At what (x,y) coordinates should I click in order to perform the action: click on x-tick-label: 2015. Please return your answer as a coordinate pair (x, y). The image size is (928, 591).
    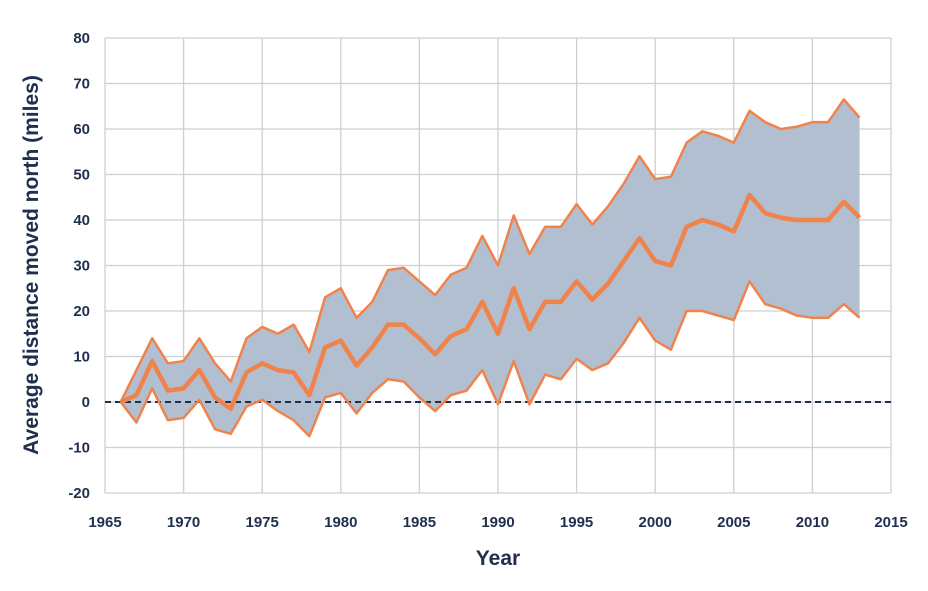
    Looking at the image, I should click on (890, 522).